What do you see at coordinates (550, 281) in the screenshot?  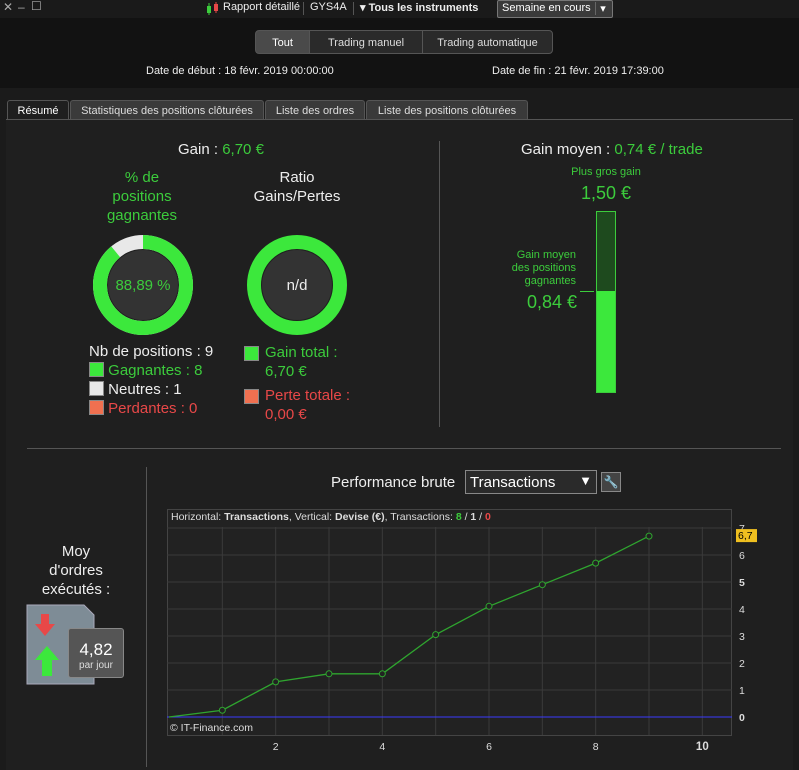 I see `avg-win-line: gagnantes` at bounding box center [550, 281].